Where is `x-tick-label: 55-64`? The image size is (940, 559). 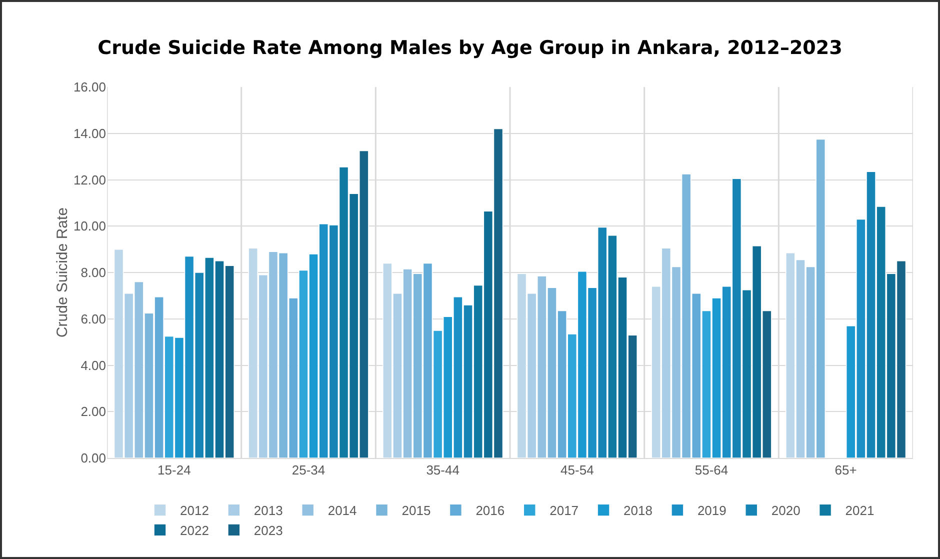 x-tick-label: 55-64 is located at coordinates (711, 470).